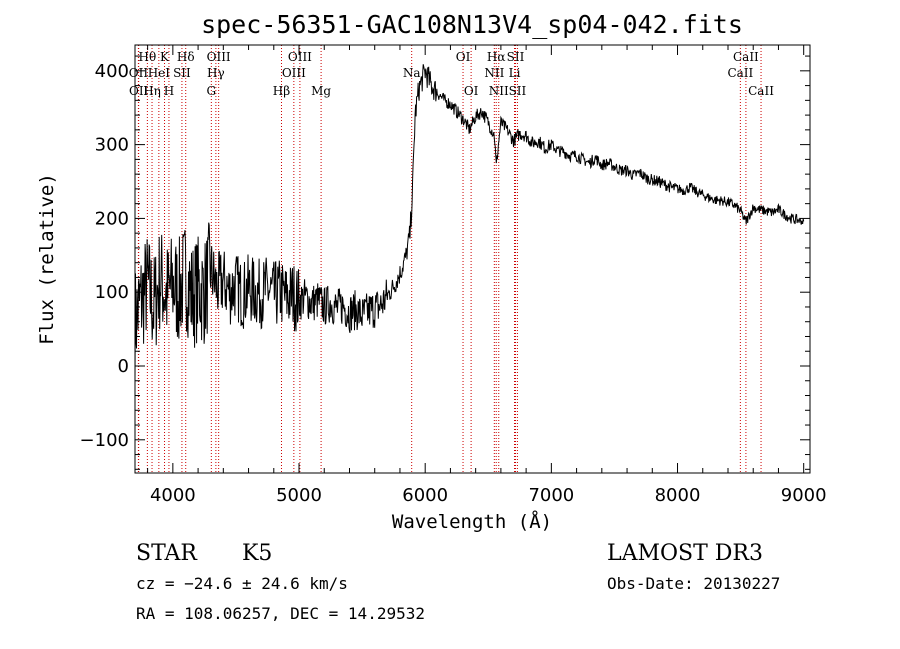 Image resolution: width=900 pixels, height=649 pixels. What do you see at coordinates (321, 91) in the screenshot?
I see `line-marker-label: Mg` at bounding box center [321, 91].